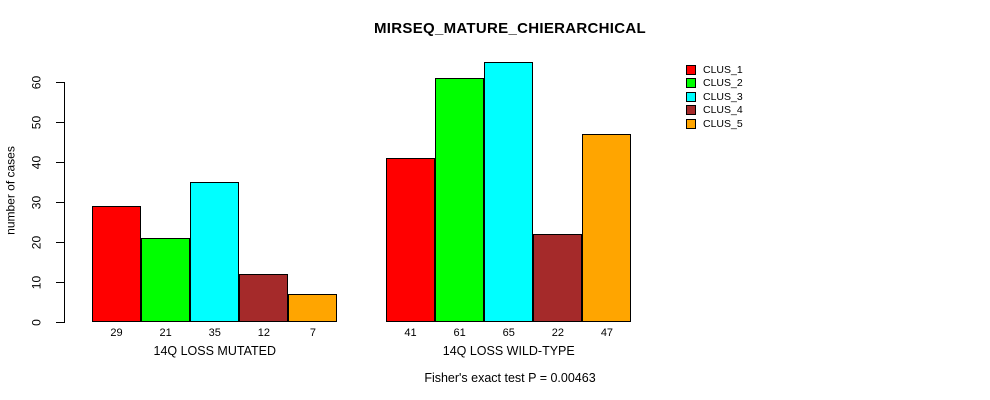 Image resolution: width=990 pixels, height=400 pixels. I want to click on legend-label: CLUS_4, so click(723, 110).